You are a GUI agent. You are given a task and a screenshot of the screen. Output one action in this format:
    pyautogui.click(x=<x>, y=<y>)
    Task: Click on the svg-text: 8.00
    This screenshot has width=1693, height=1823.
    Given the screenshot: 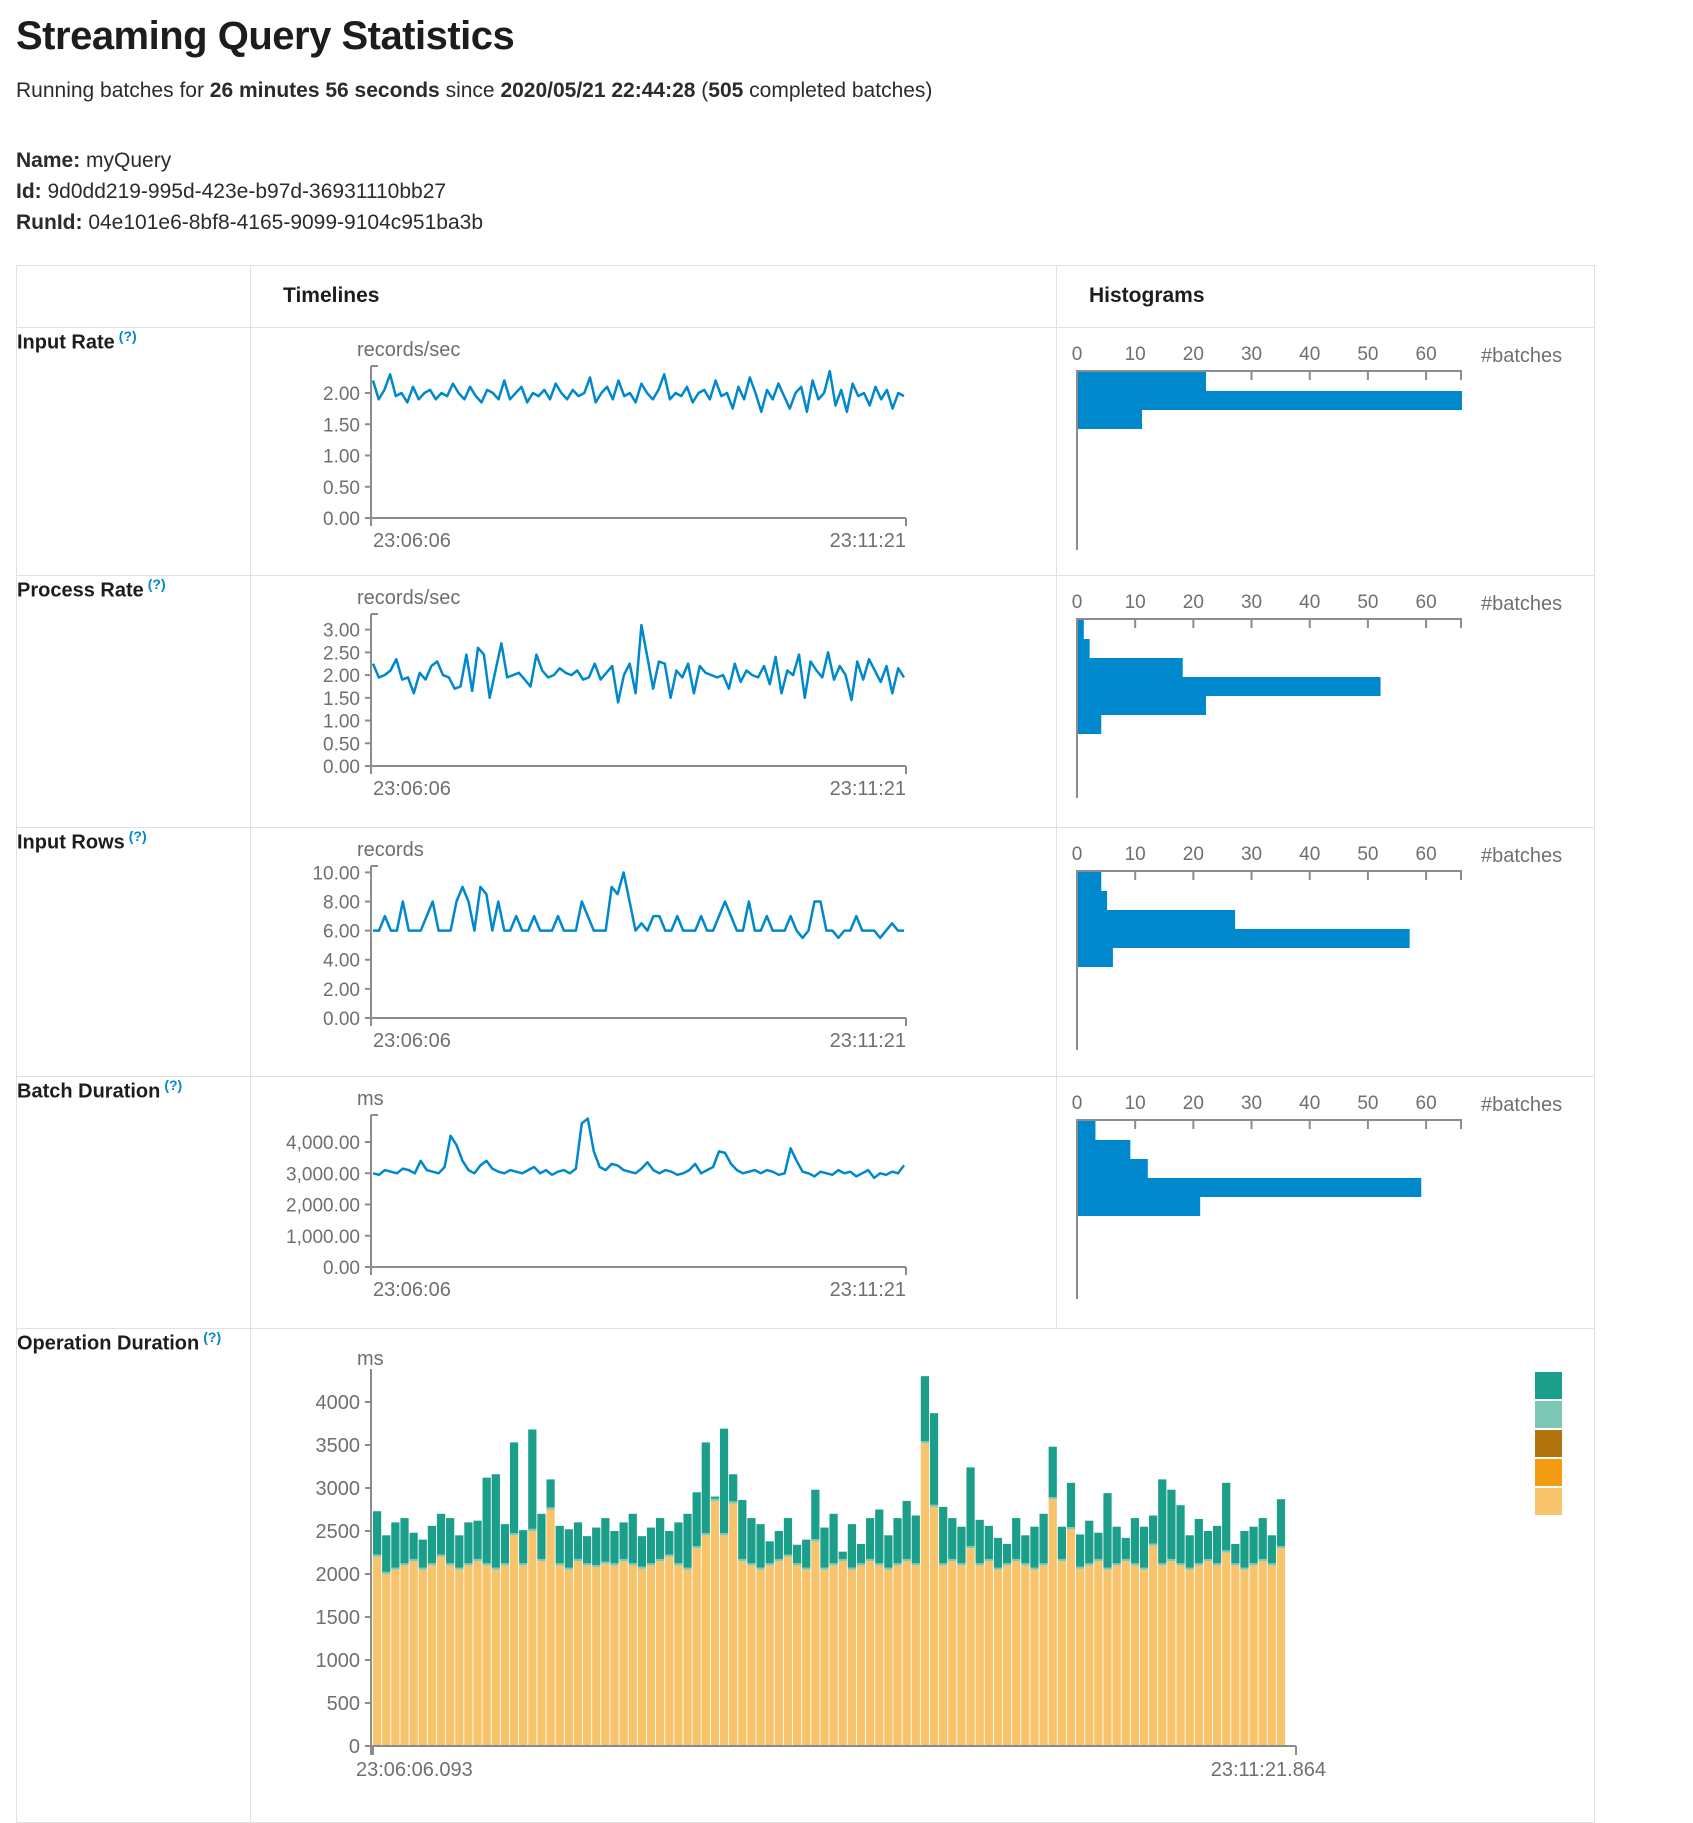 What is the action you would take?
    pyautogui.click(x=341, y=902)
    